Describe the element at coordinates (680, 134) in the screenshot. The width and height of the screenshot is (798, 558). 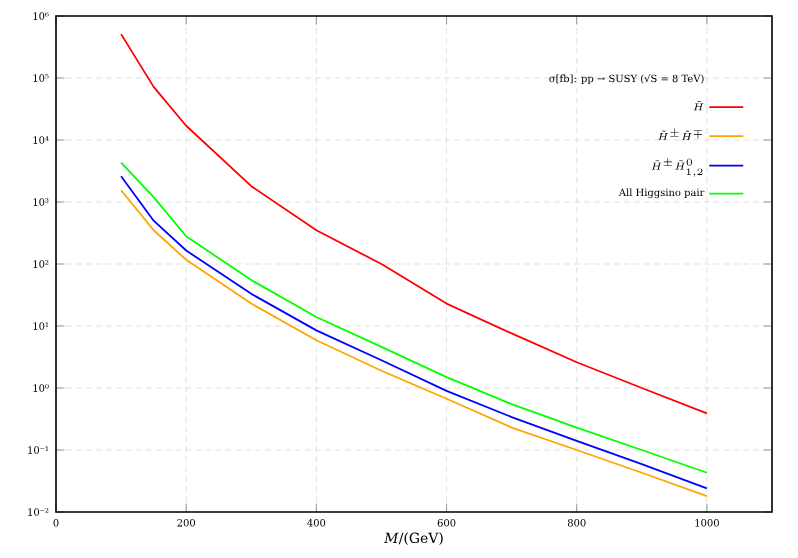
I see `legend-label: $\tilde{H}^{\pm}\tilde{H}^{\mp}$` at that location.